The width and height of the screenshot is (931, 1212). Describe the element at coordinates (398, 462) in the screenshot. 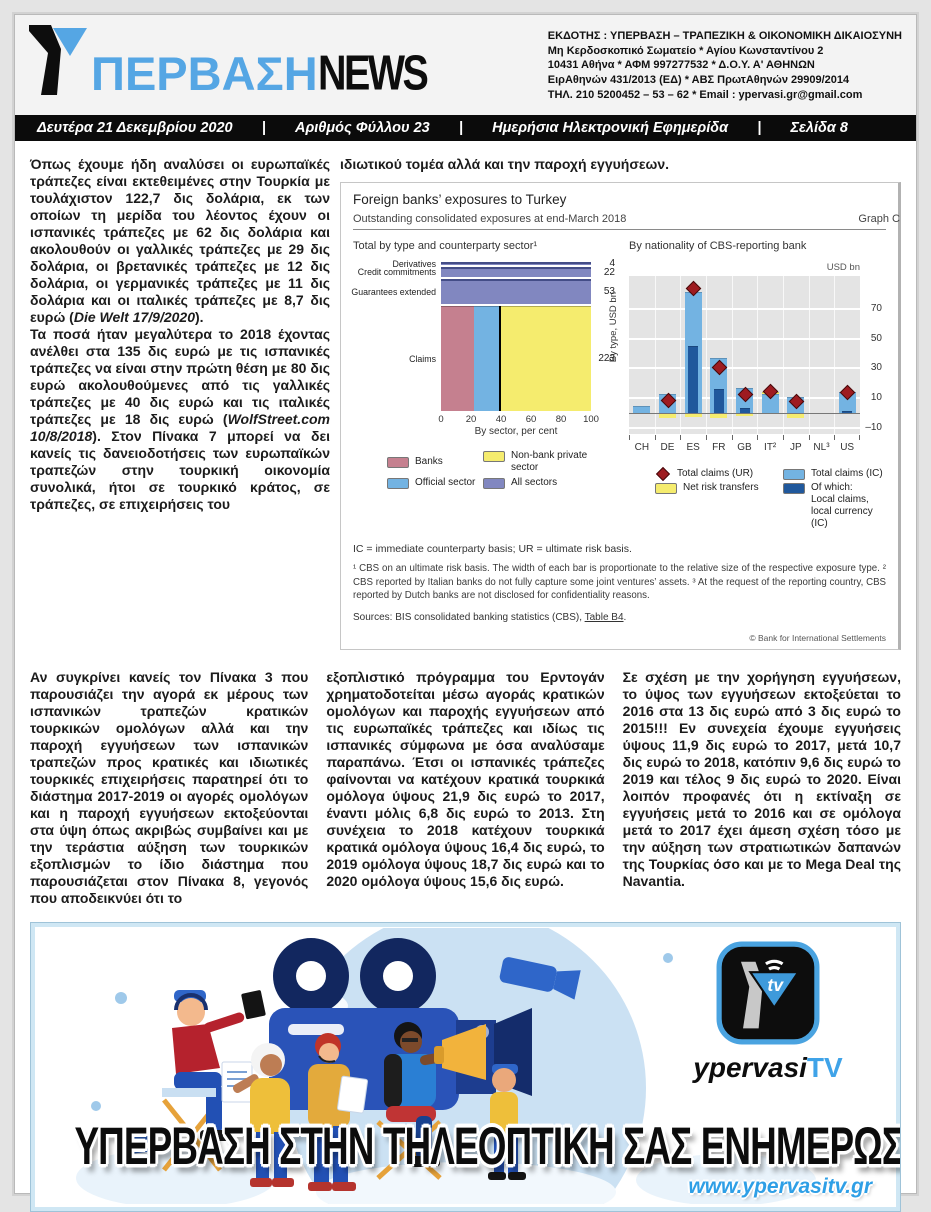

I see `banks-swatch-icon` at that location.